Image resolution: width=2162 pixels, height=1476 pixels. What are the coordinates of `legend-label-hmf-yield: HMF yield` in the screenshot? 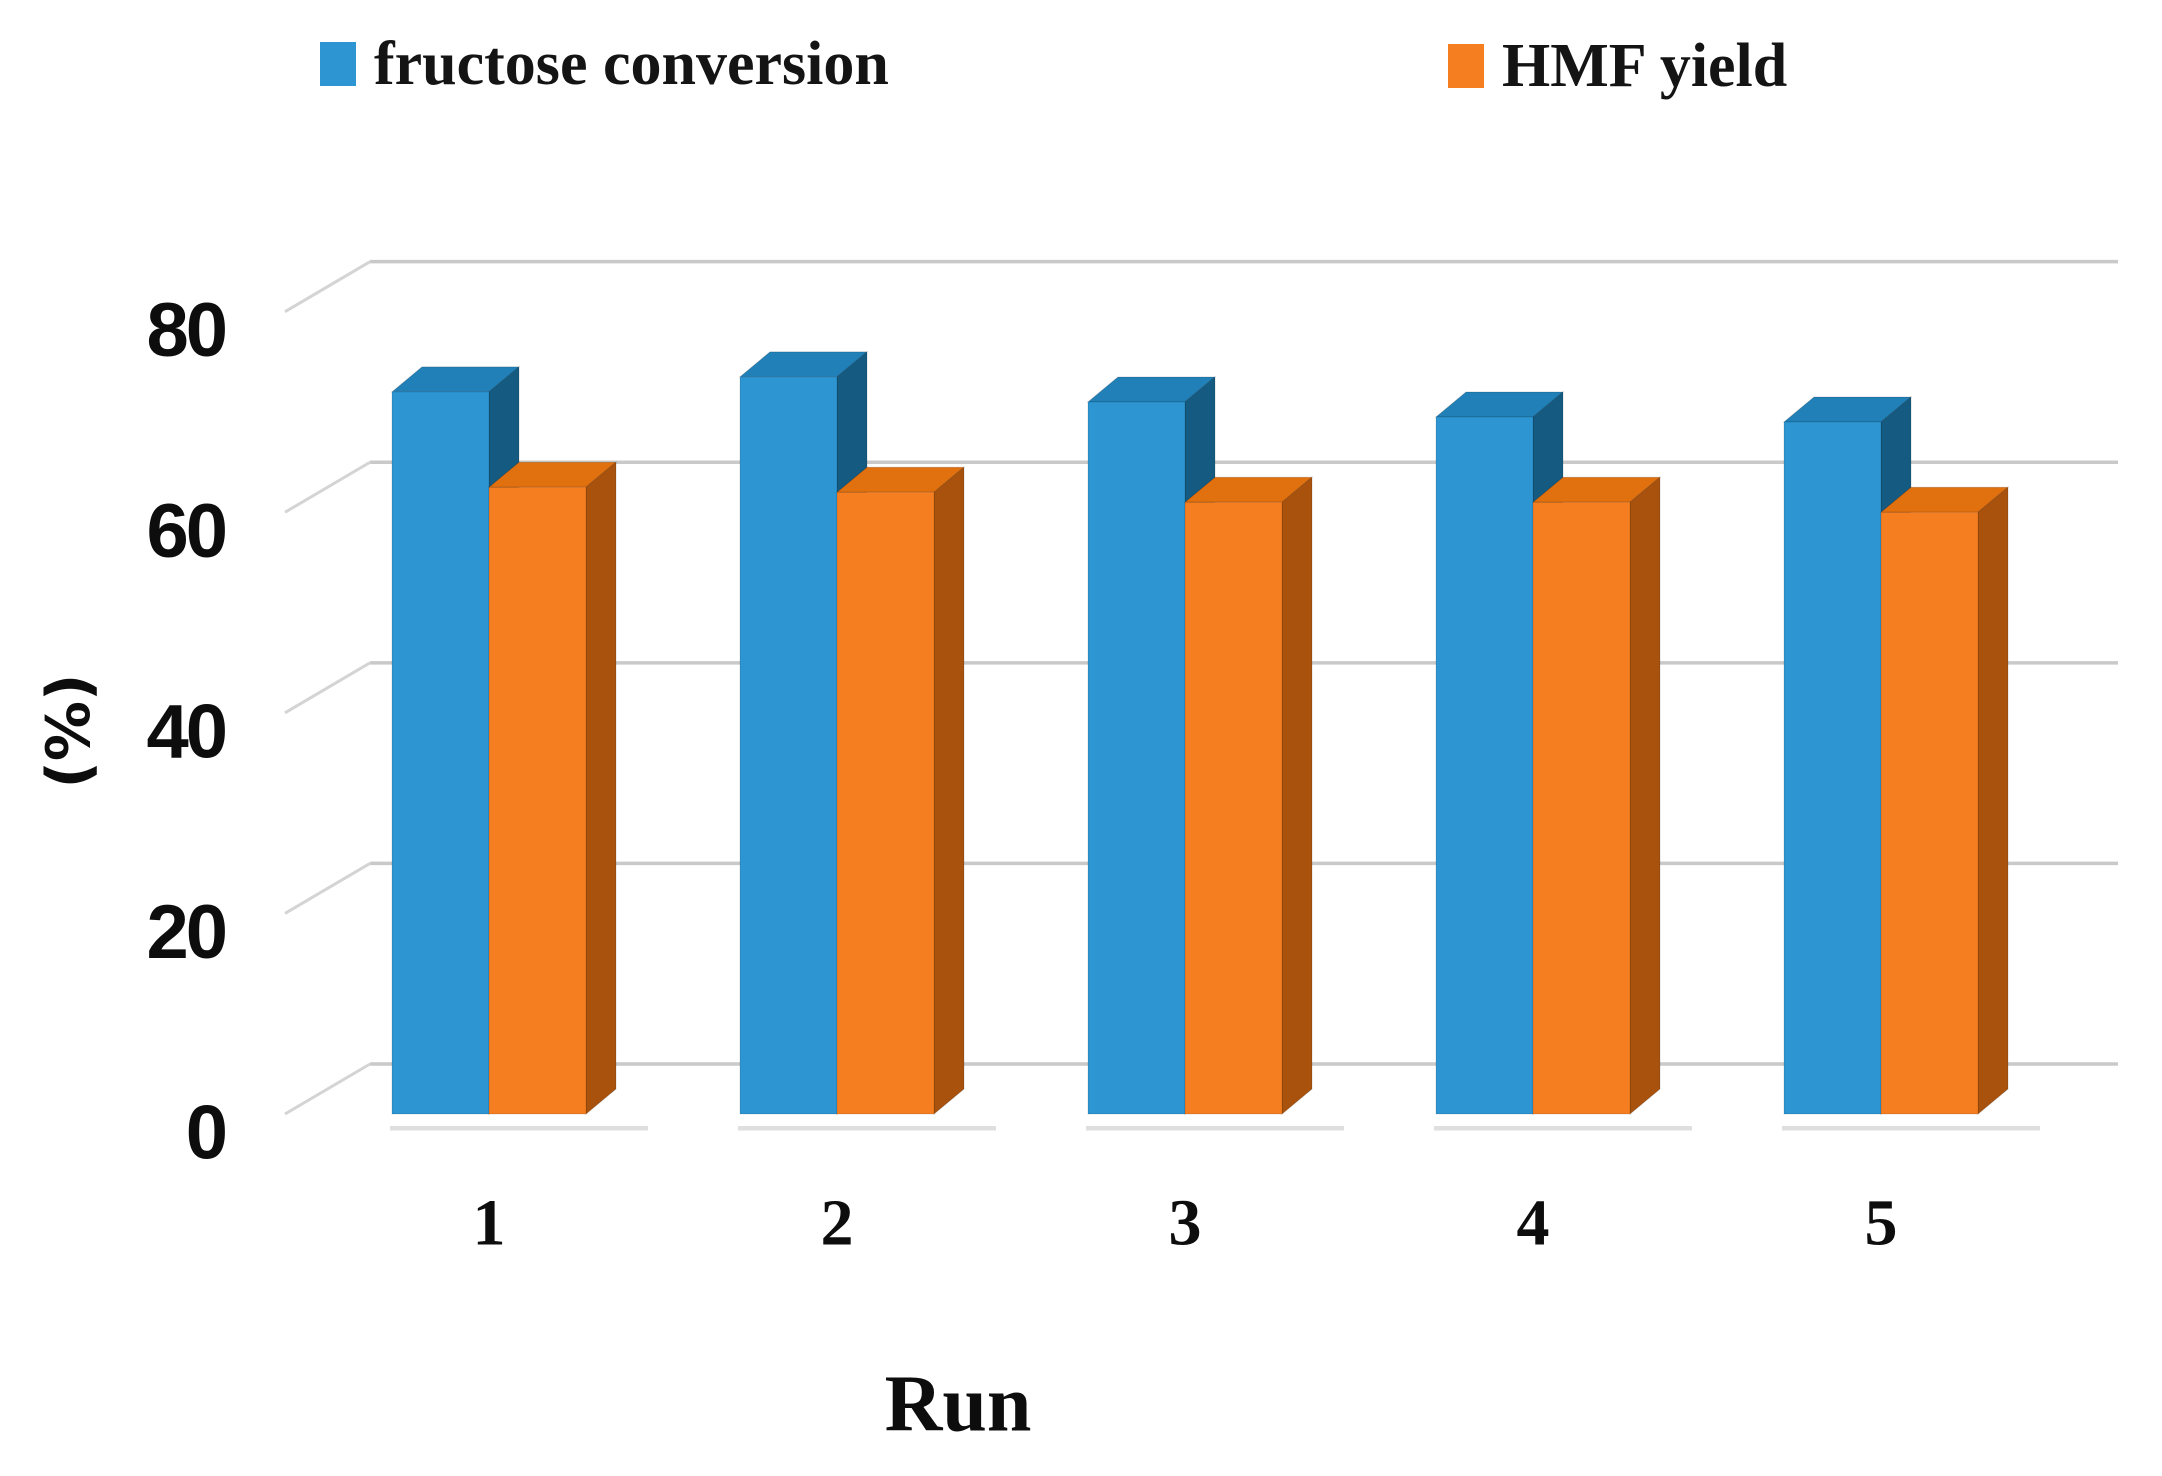 It's located at (1645, 65).